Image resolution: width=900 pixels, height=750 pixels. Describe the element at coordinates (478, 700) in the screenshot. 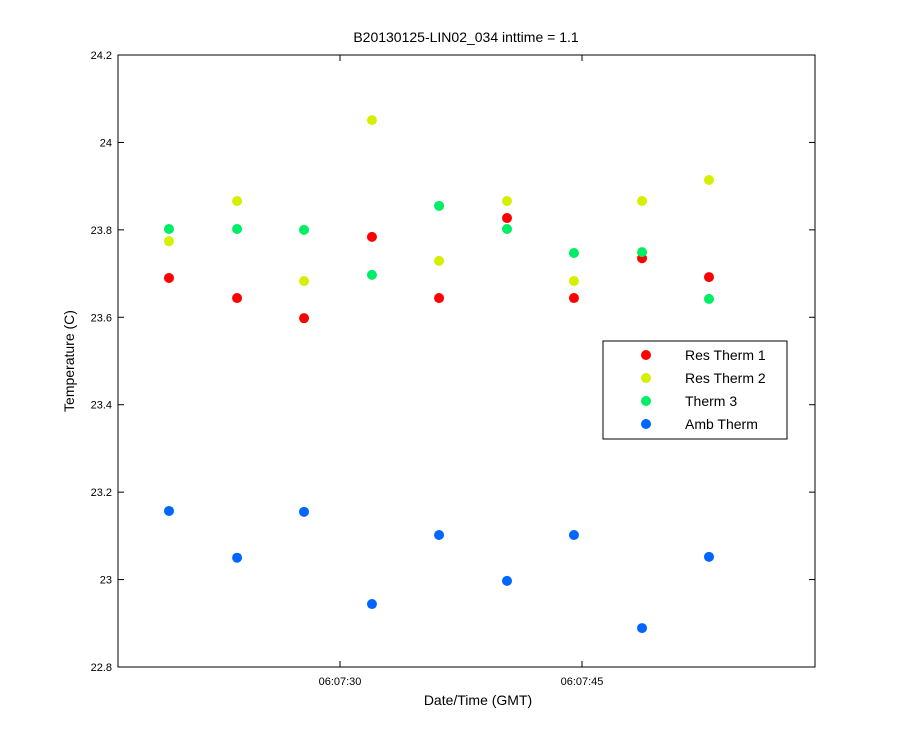

I see `x-axis-label: Date/Time (GMT)` at that location.